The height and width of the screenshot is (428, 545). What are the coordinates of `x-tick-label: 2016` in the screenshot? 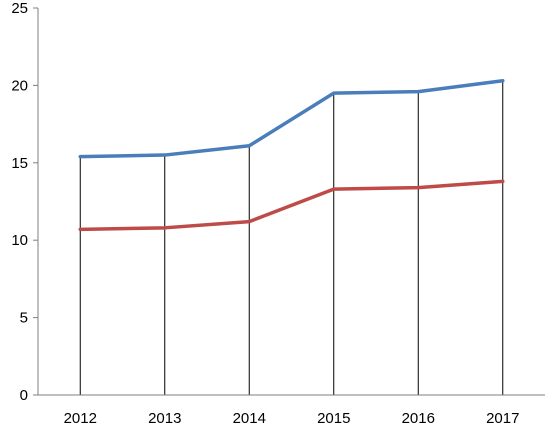 It's located at (418, 418).